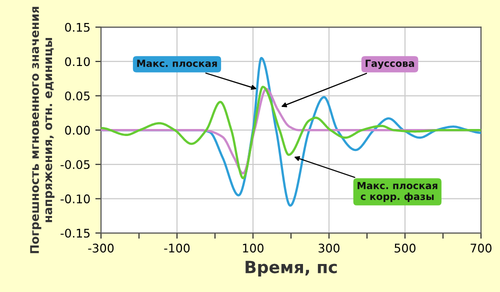 This screenshot has height=292, width=500. What do you see at coordinates (398, 192) in the screenshot?
I see `annotation: Макс. плоская с корр. фазы` at bounding box center [398, 192].